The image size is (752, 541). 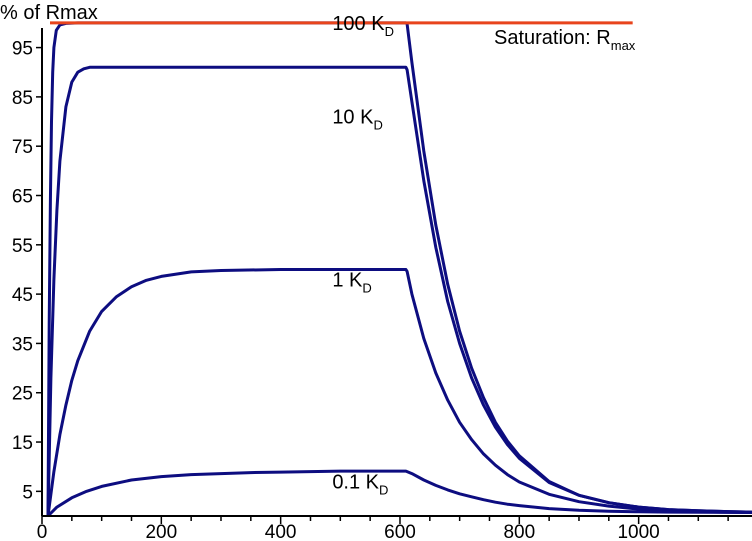 I want to click on y-tick-label: 85, so click(x=22, y=98).